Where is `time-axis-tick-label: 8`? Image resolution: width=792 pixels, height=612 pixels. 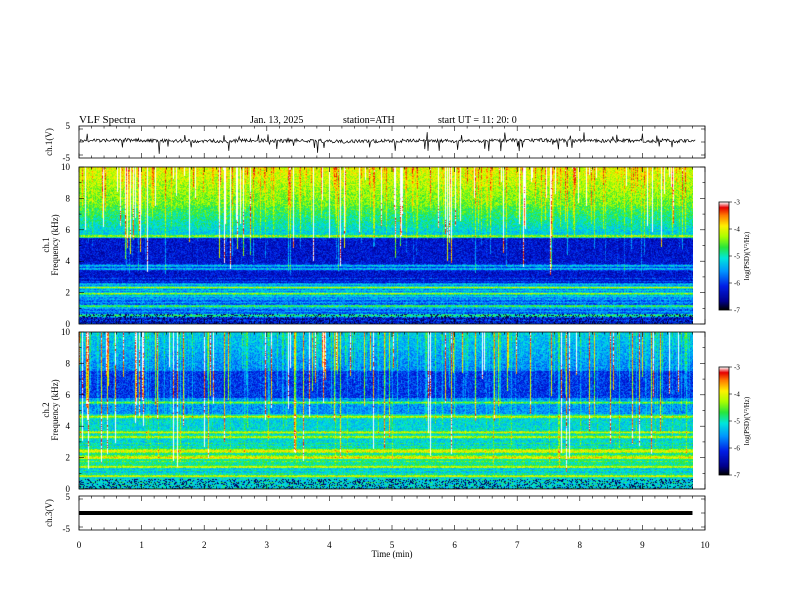 time-axis-tick-label: 8 is located at coordinates (580, 545).